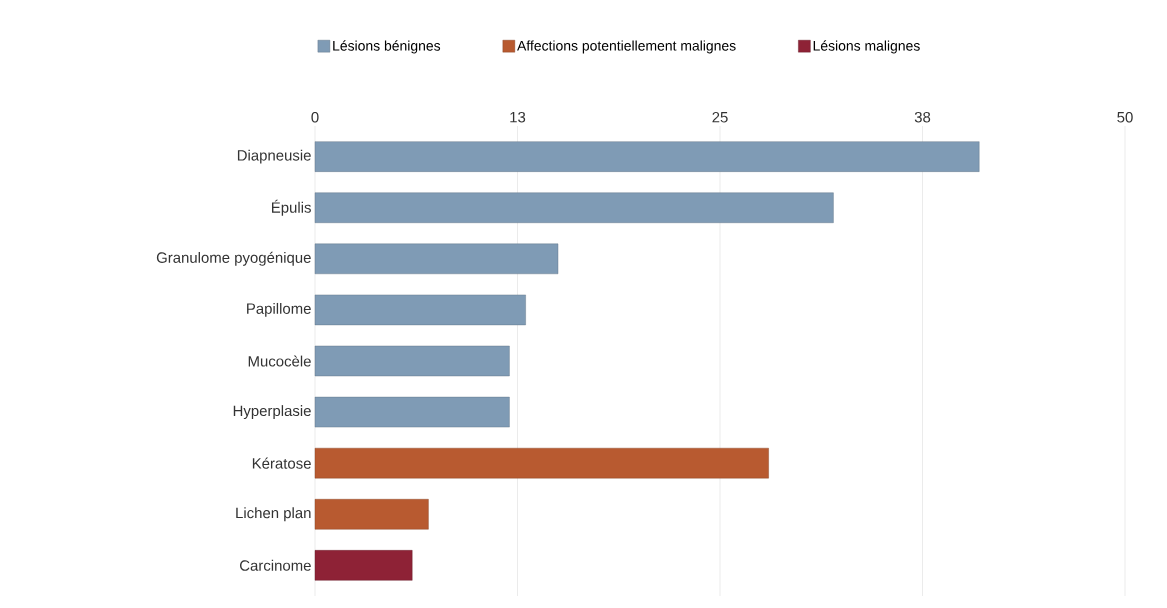  Describe the element at coordinates (272, 412) in the screenshot. I see `y-tick-label: Hyperplasie` at that location.